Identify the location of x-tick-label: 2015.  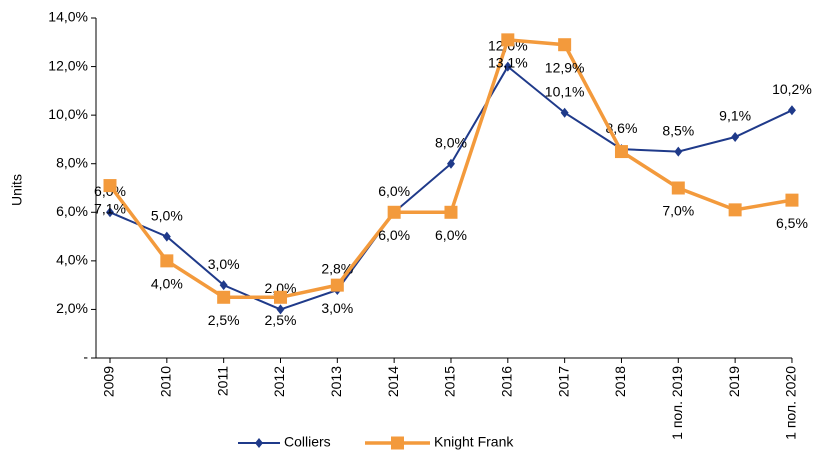
(450, 381).